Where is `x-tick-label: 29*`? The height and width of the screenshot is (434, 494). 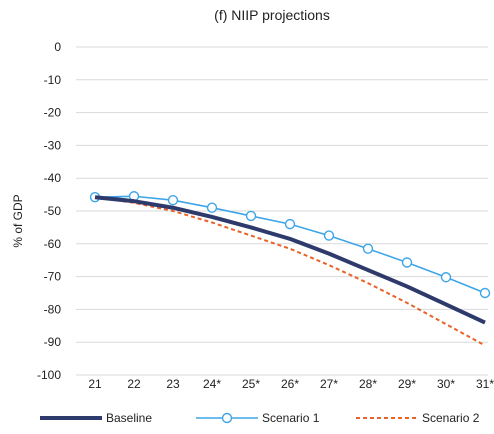
x-tick-label: 29* is located at coordinates (407, 384).